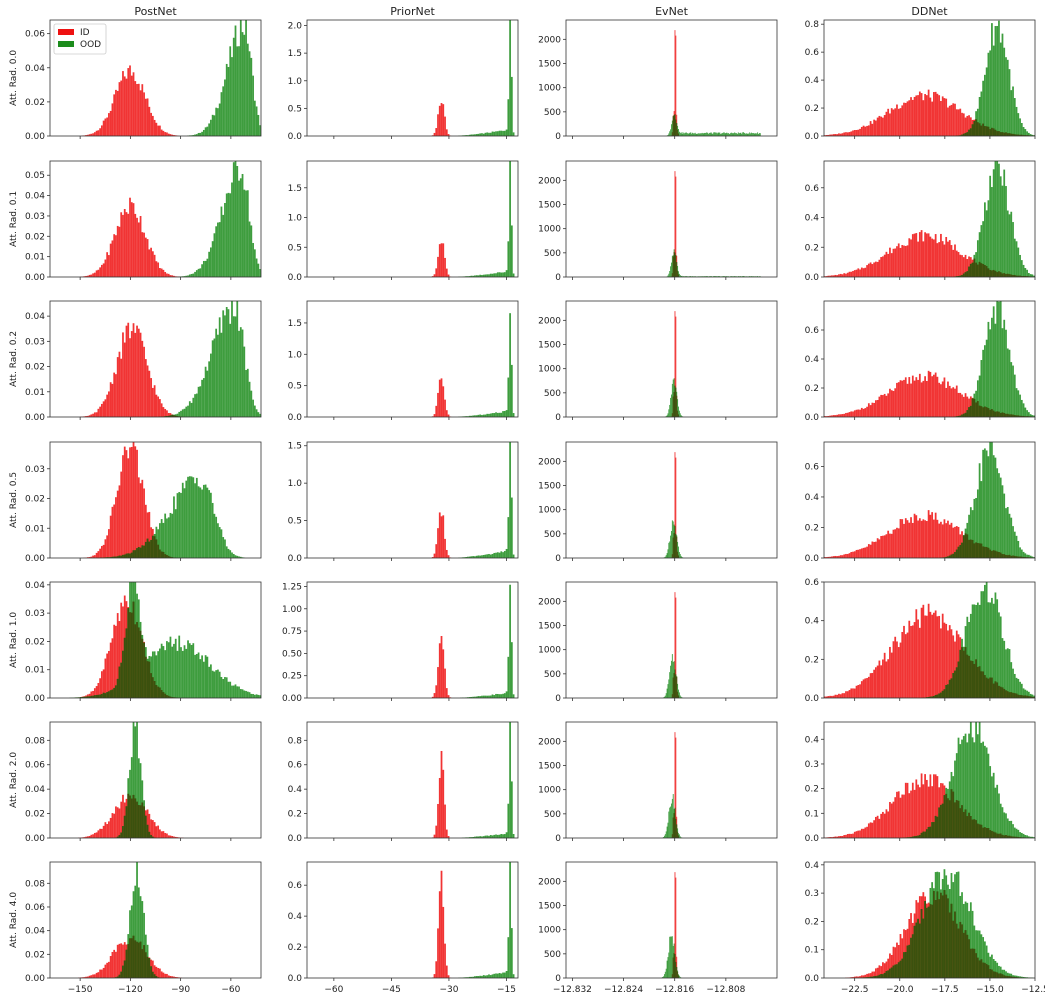 This screenshot has width=1045, height=998. I want to click on y-tick-label: 0.06, so click(35, 908).